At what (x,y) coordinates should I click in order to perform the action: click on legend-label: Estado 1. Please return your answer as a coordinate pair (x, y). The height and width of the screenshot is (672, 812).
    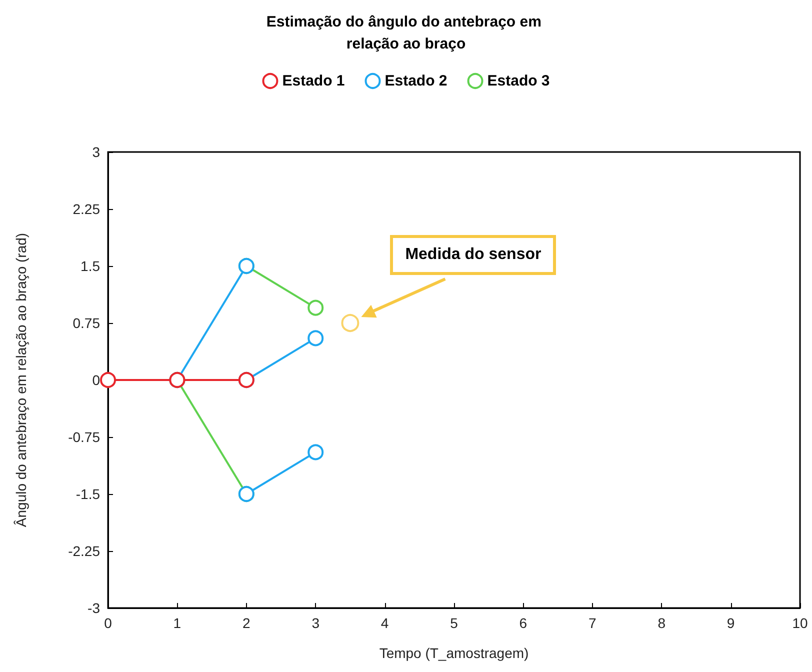
    Looking at the image, I should click on (313, 81).